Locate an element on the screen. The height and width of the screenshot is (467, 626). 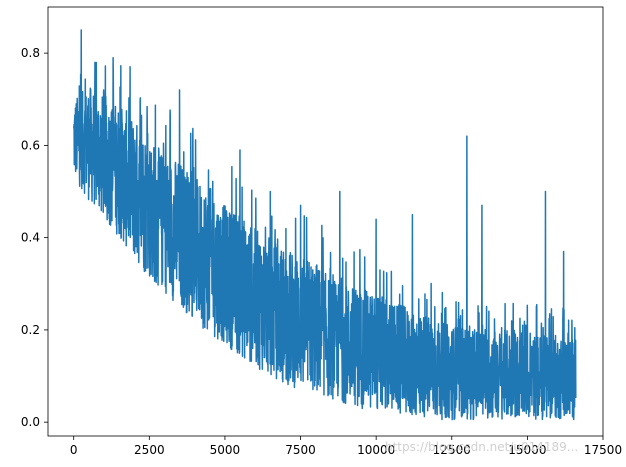
x-tick-label: 0 is located at coordinates (74, 450).